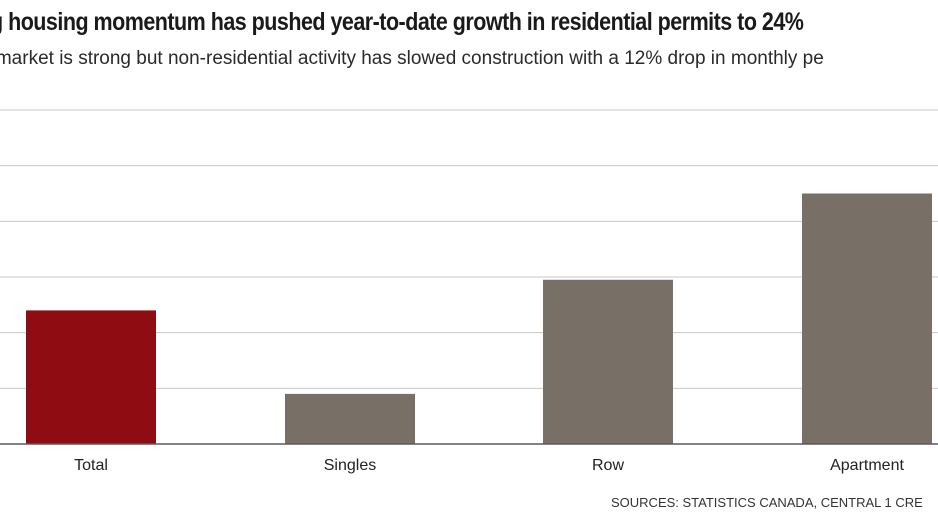 This screenshot has height=527, width=938. I want to click on x-tick-label: Total, so click(91, 465).